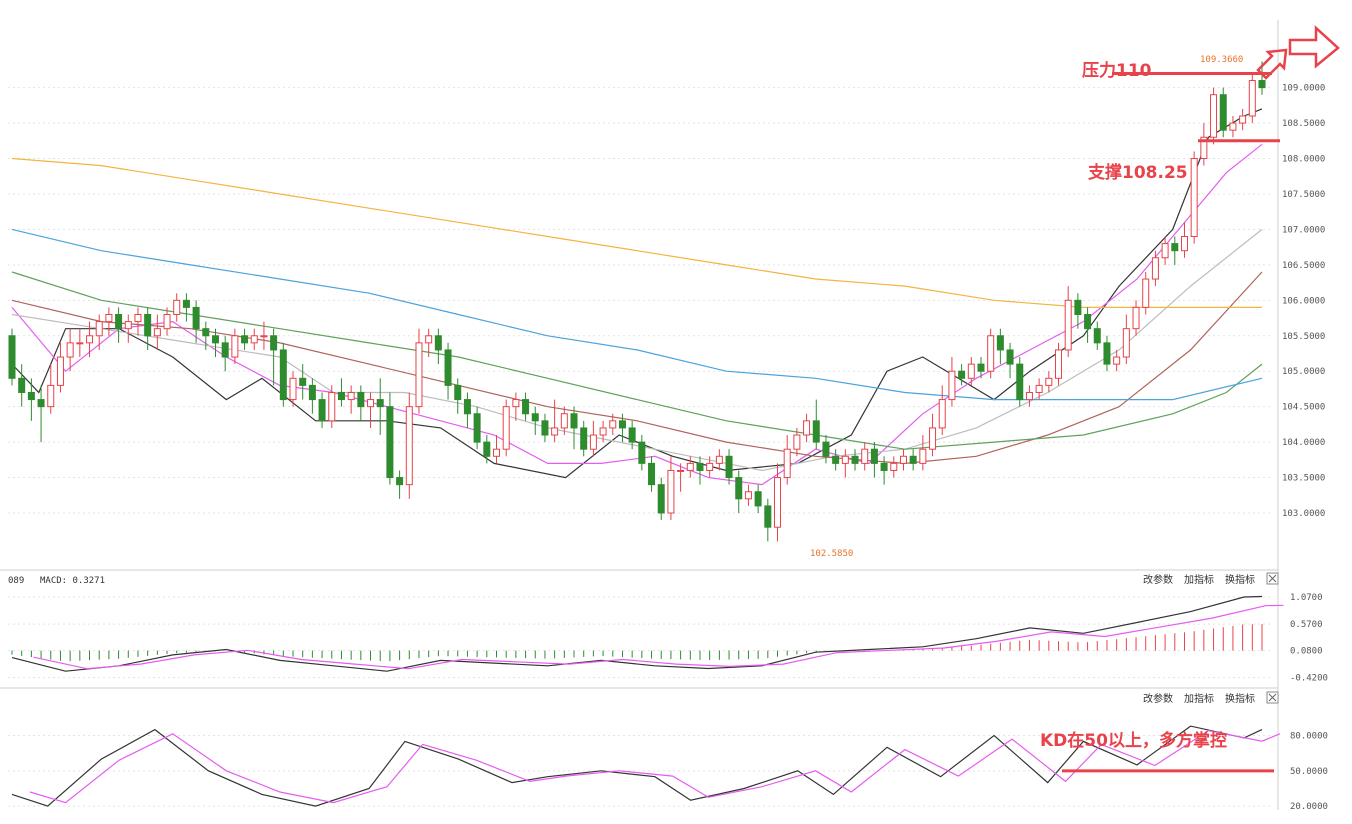 The image size is (1352, 824). I want to click on kd-annotation: KD在50以上，多方掌控, so click(1133, 740).